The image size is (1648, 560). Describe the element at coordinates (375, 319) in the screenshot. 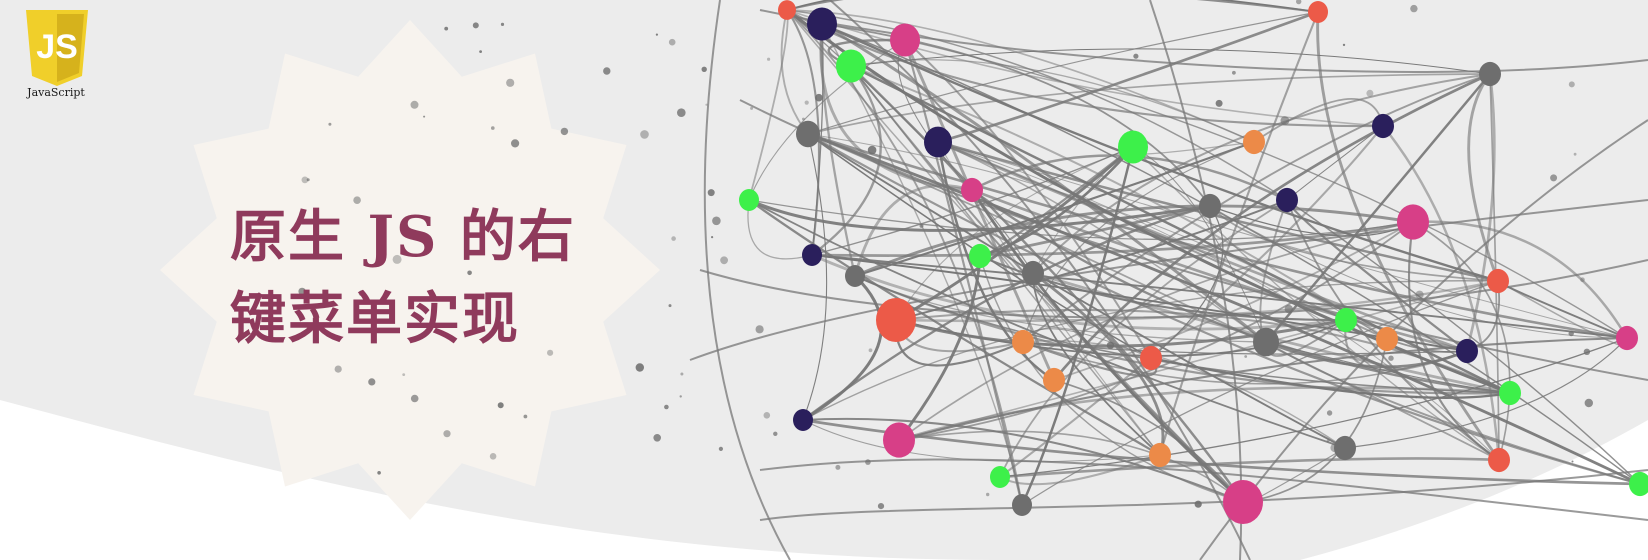

I see `title-line-2: 键菜单实现` at that location.